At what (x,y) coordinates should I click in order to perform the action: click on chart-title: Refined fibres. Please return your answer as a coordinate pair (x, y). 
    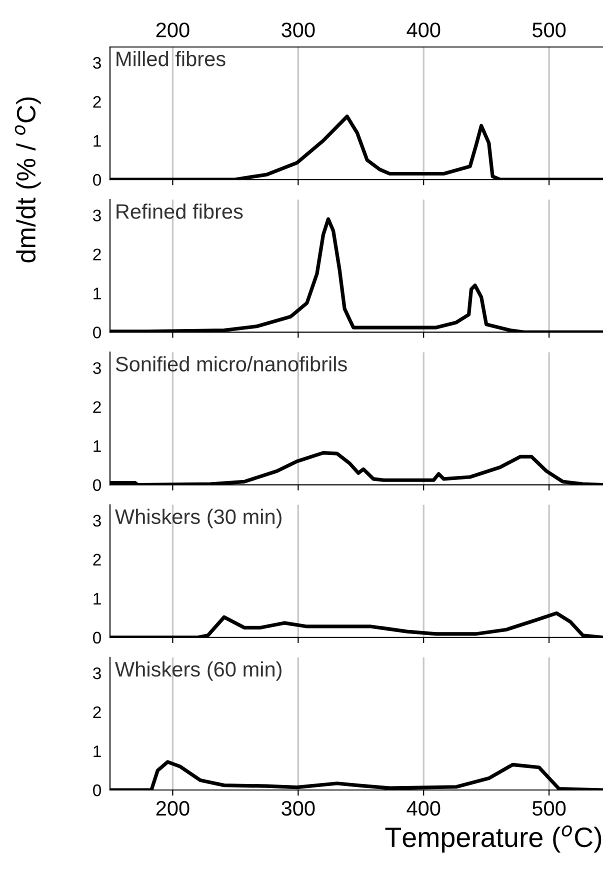
    Looking at the image, I should click on (179, 211).